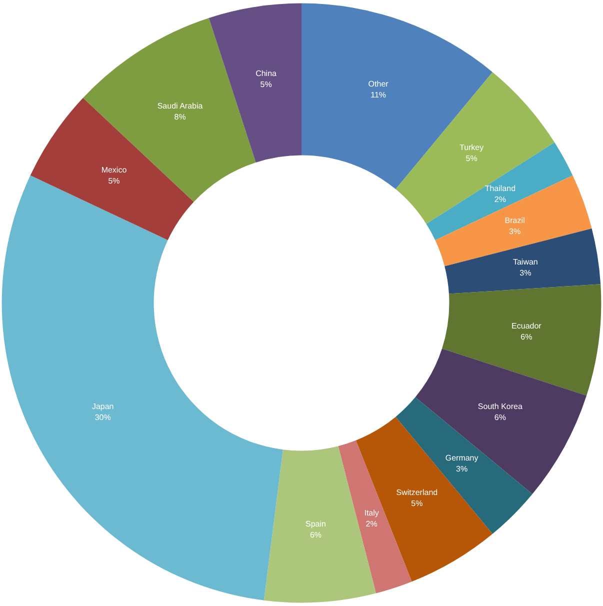  What do you see at coordinates (371, 513) in the screenshot?
I see `slice-label: Italy` at bounding box center [371, 513].